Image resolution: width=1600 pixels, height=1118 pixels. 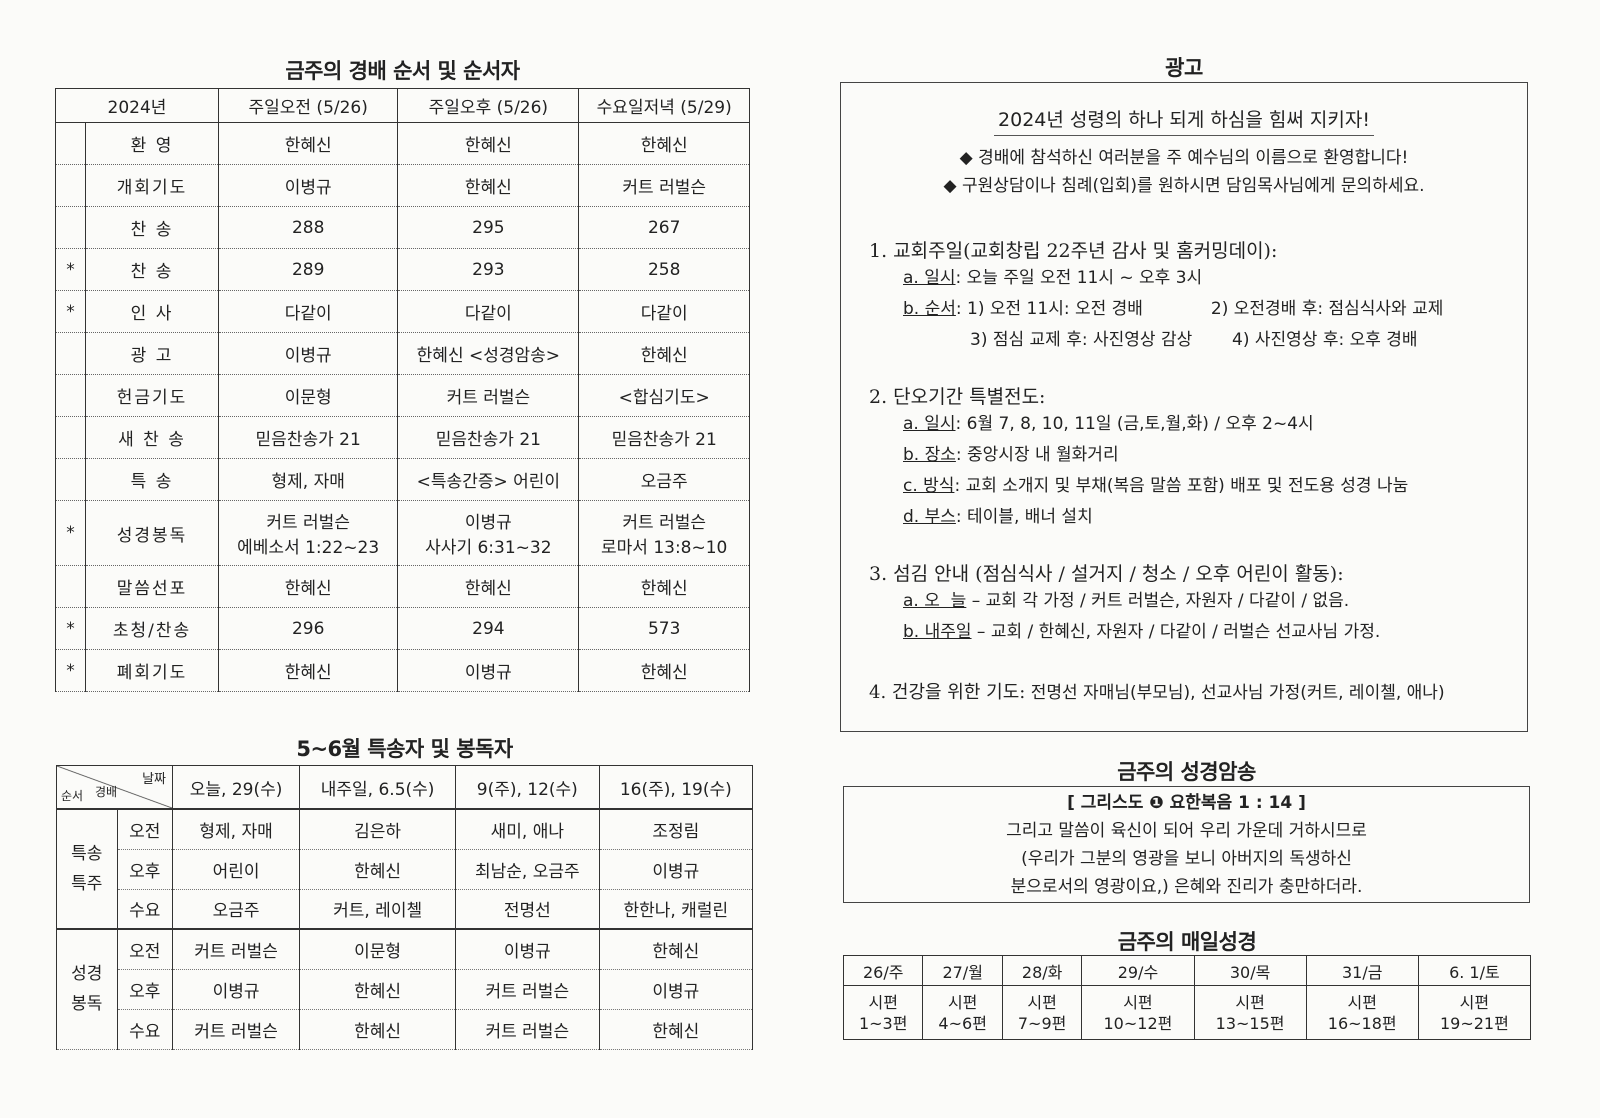 I want to click on range: 4~6편, so click(x=962, y=1023).